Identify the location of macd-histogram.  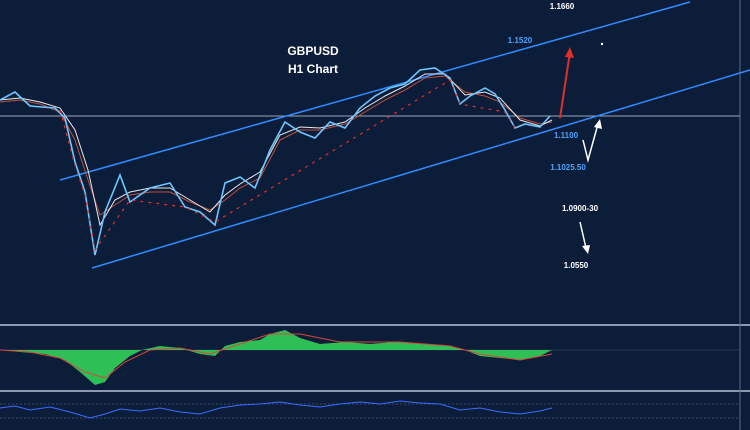
(276, 357).